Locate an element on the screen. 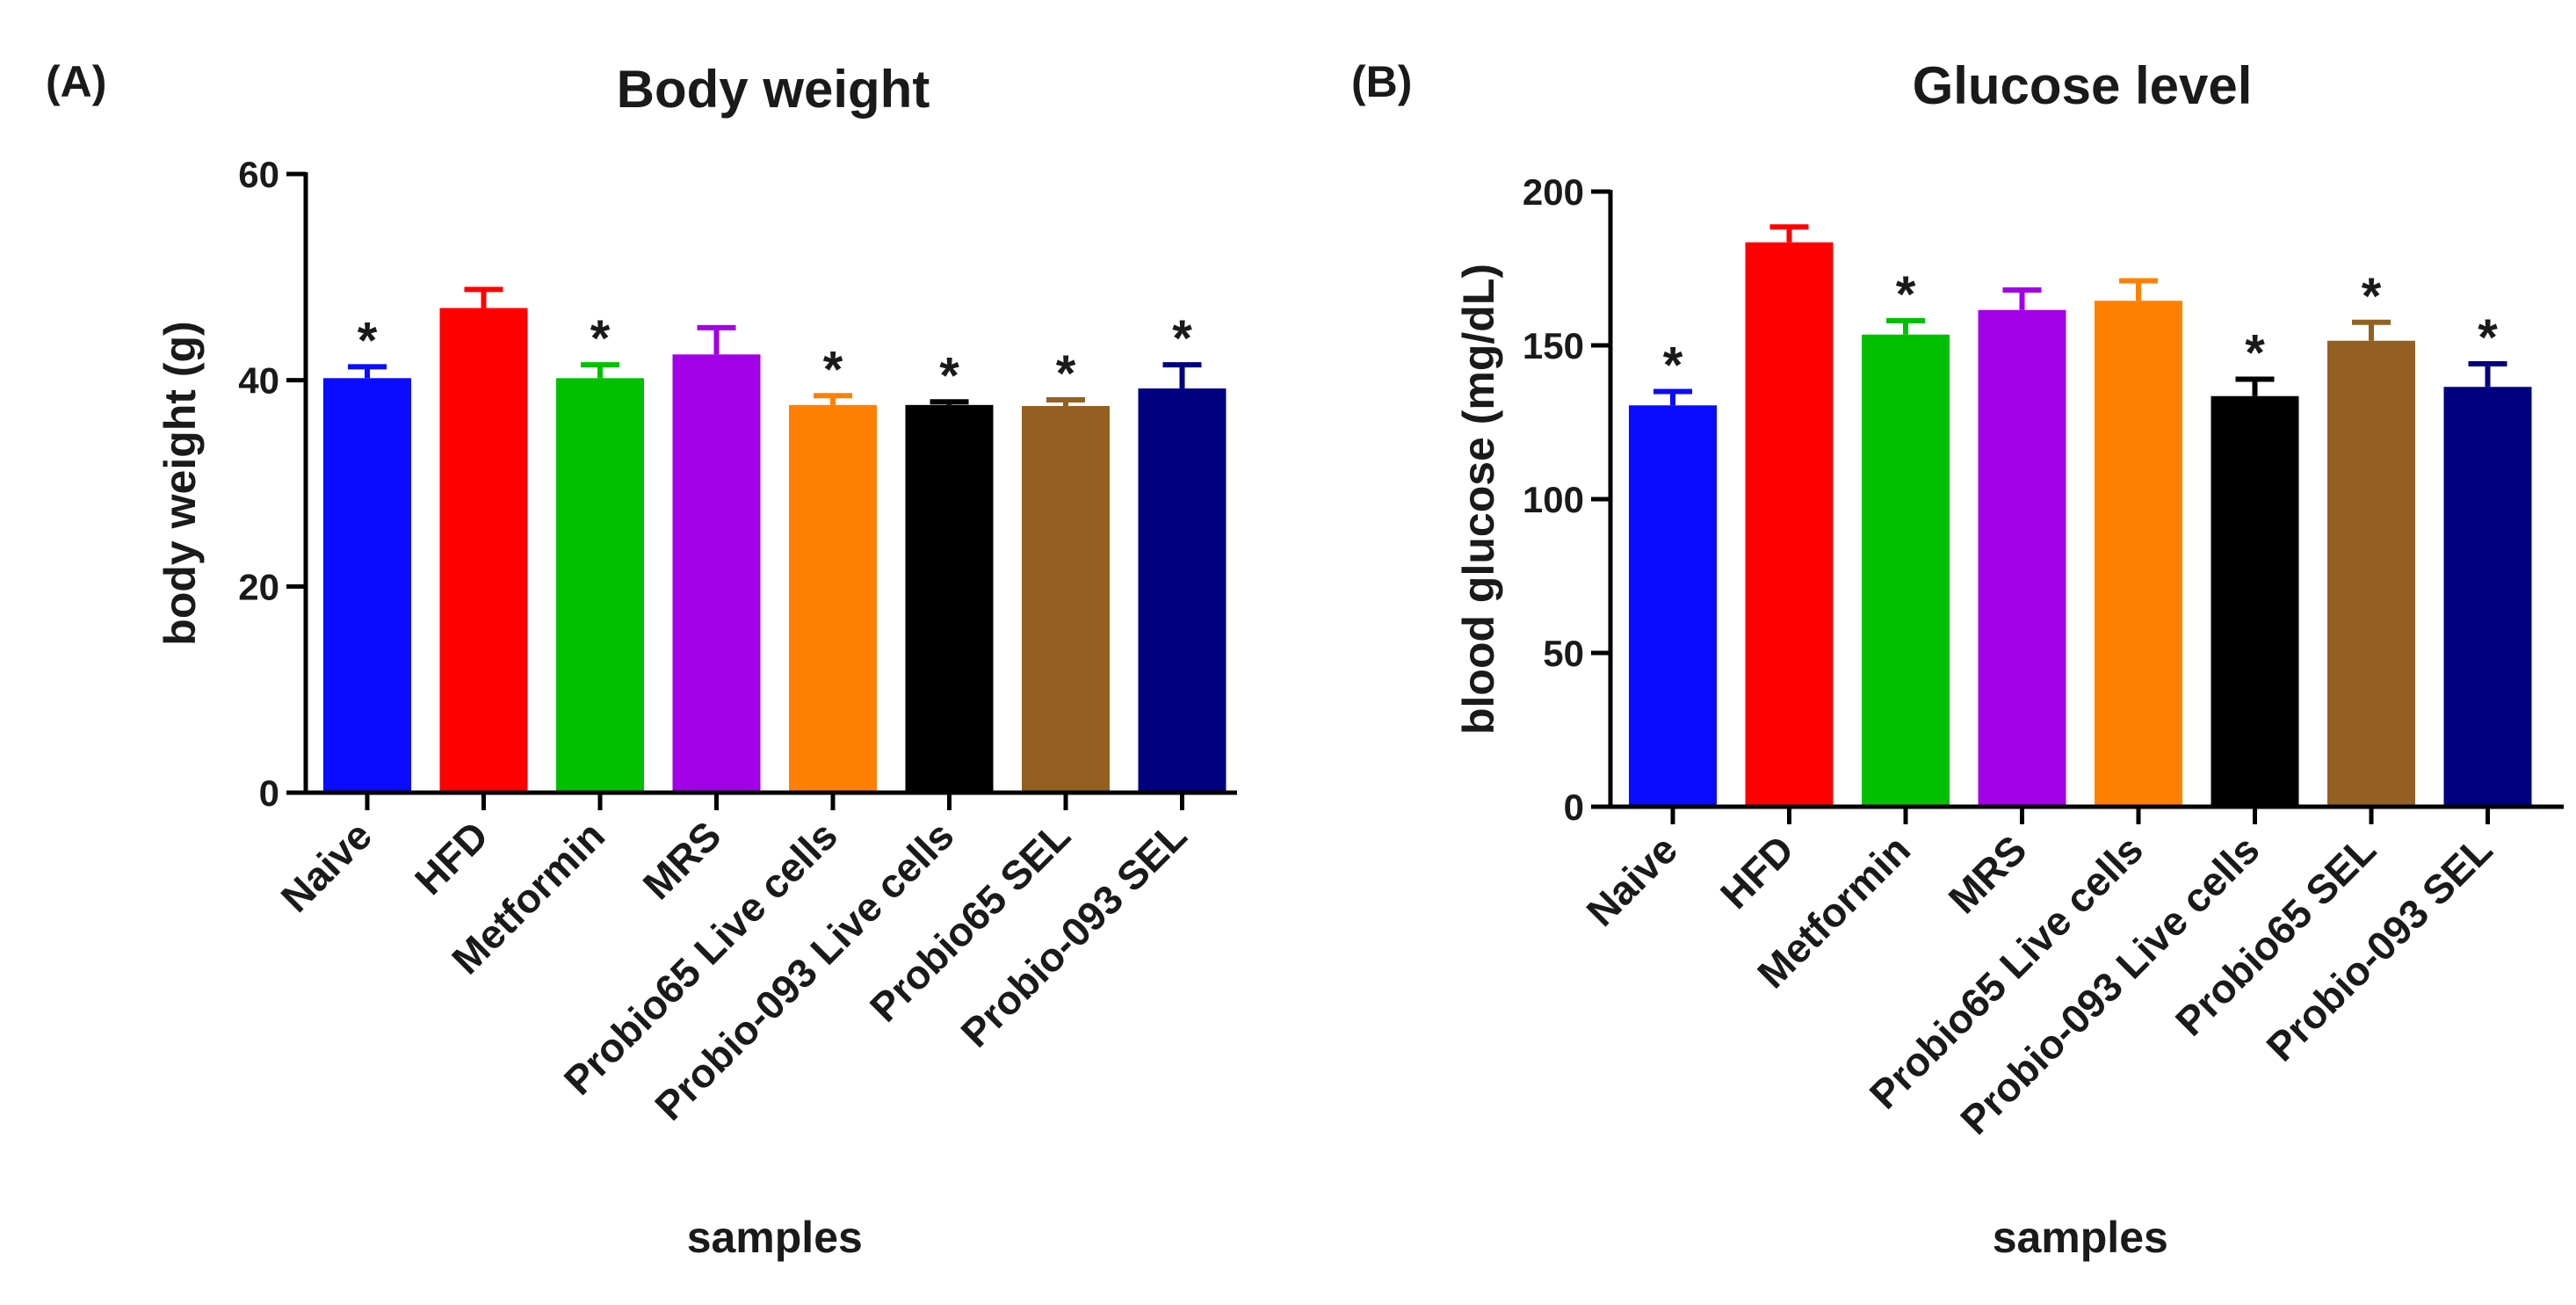  y-tick-label-4: 60 is located at coordinates (258, 174).